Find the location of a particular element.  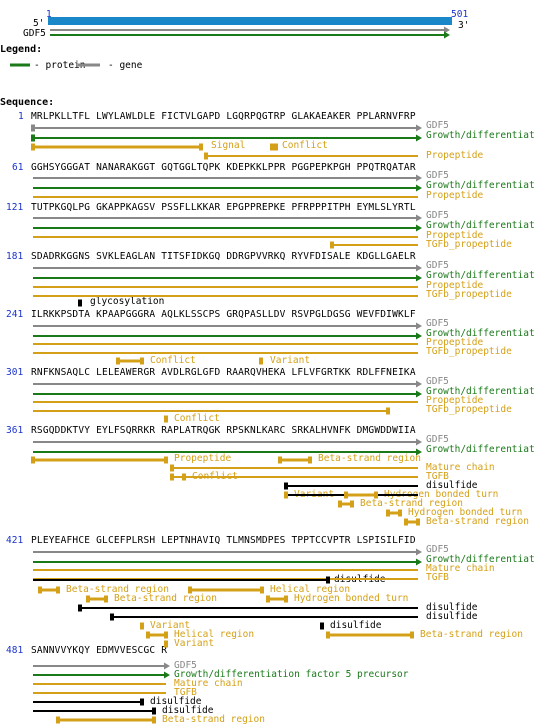

legend-protein-label: - protein is located at coordinates (60, 65).